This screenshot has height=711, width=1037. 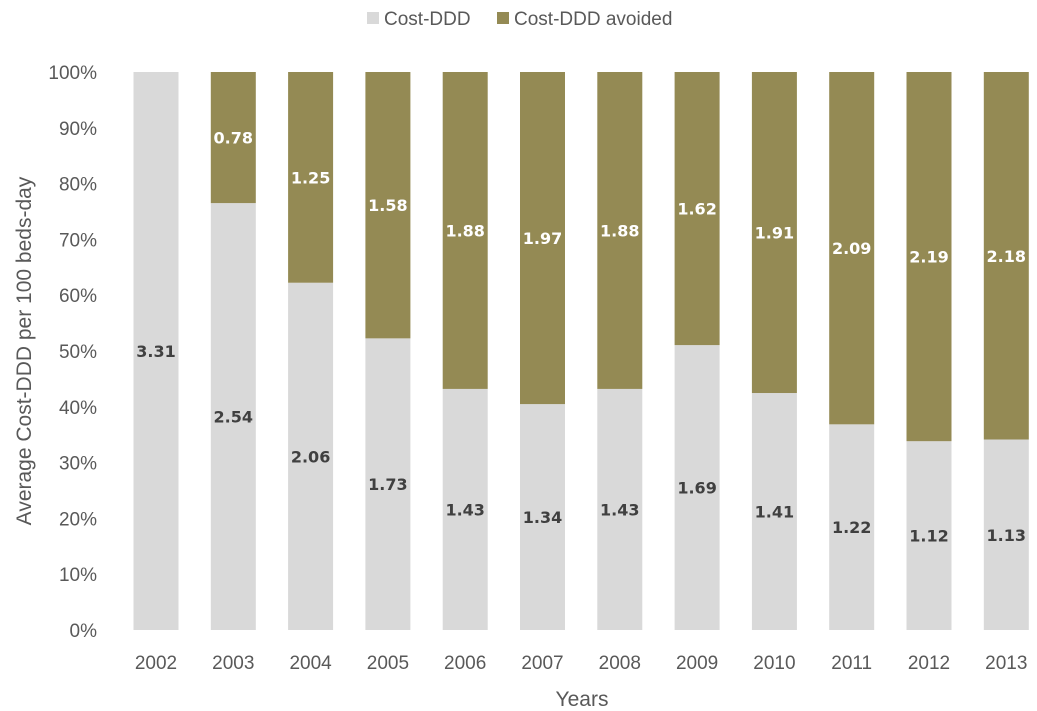 I want to click on legend-label-cost-ddd-avoided: Cost-DDD avoided, so click(x=593, y=19).